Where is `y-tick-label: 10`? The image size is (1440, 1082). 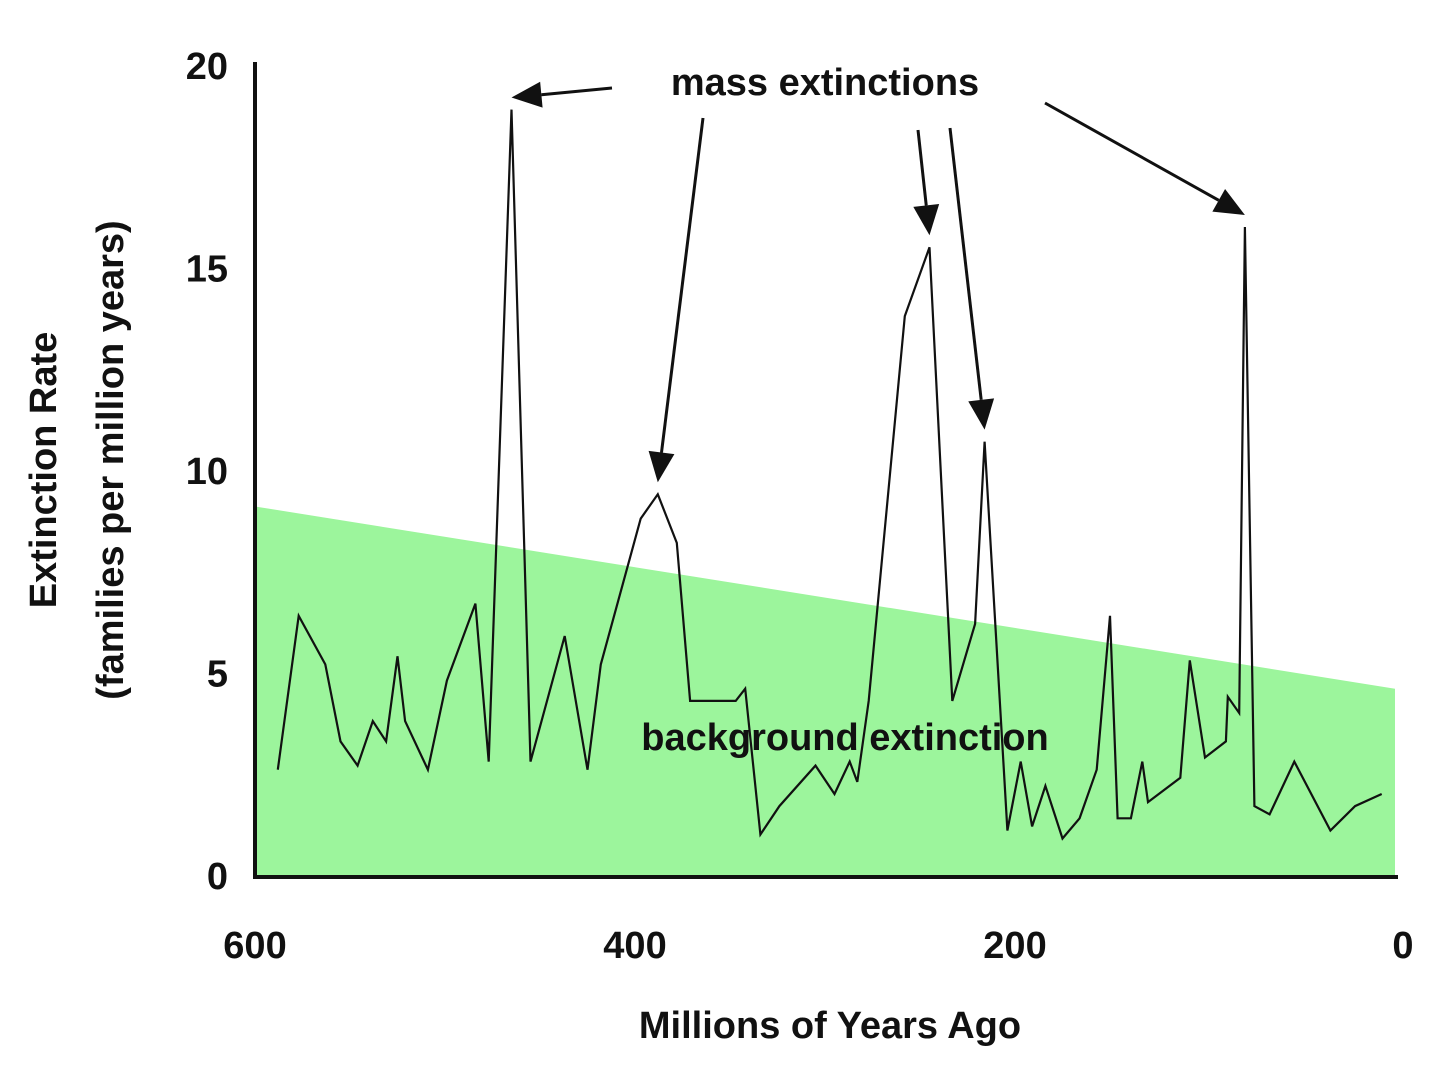 y-tick-label: 10 is located at coordinates (207, 472).